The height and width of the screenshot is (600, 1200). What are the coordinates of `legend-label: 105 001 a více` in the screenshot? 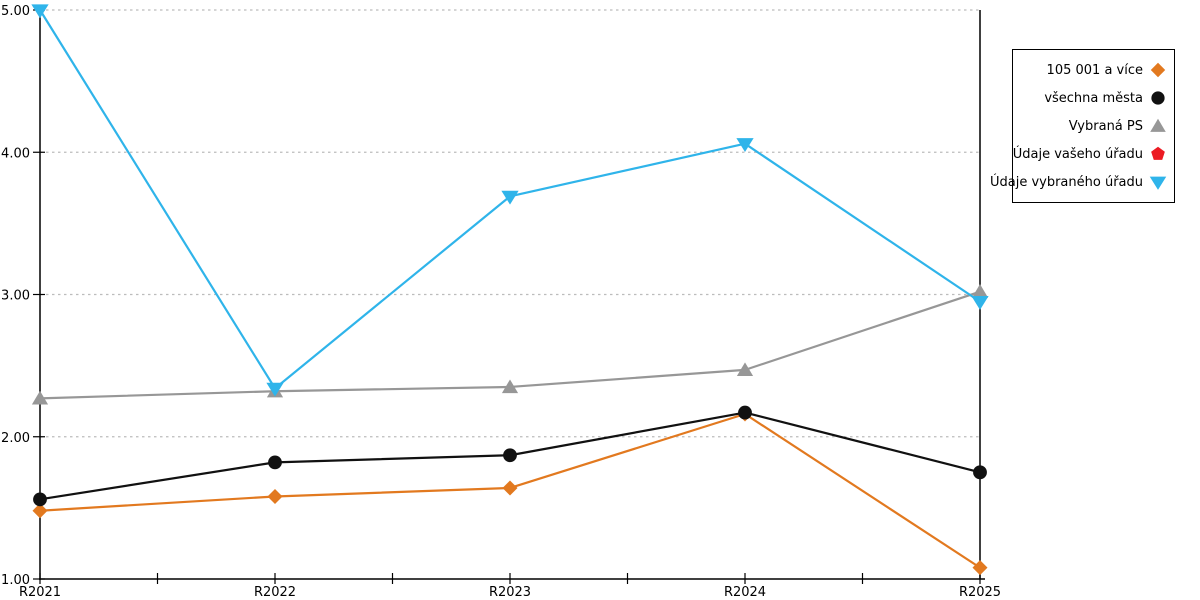 It's located at (1094, 70).